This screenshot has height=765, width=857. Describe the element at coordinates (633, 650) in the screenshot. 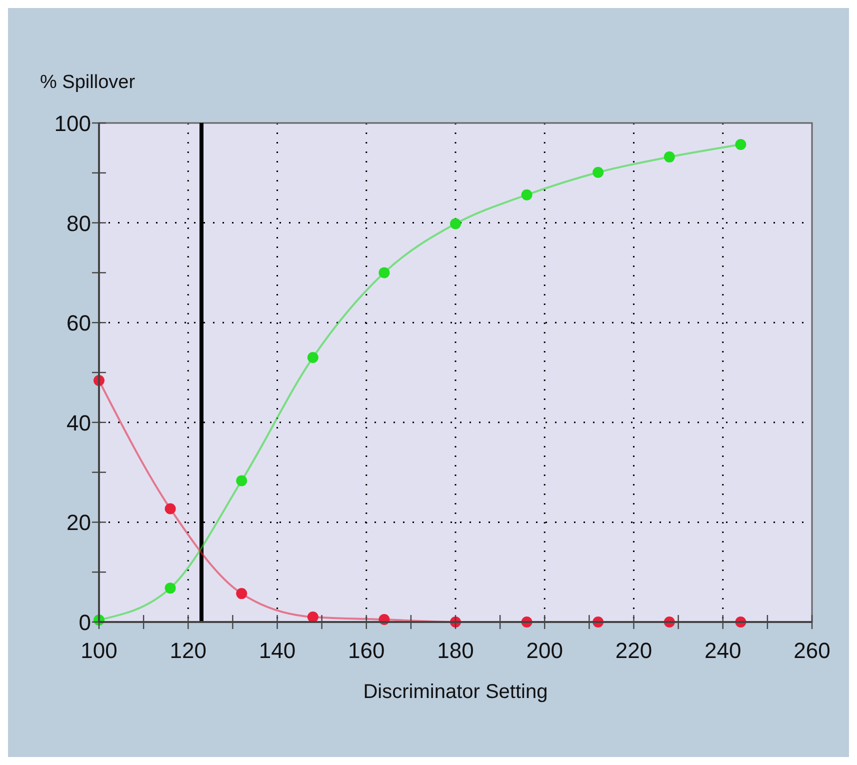

I see `x-tick-label: 220` at that location.